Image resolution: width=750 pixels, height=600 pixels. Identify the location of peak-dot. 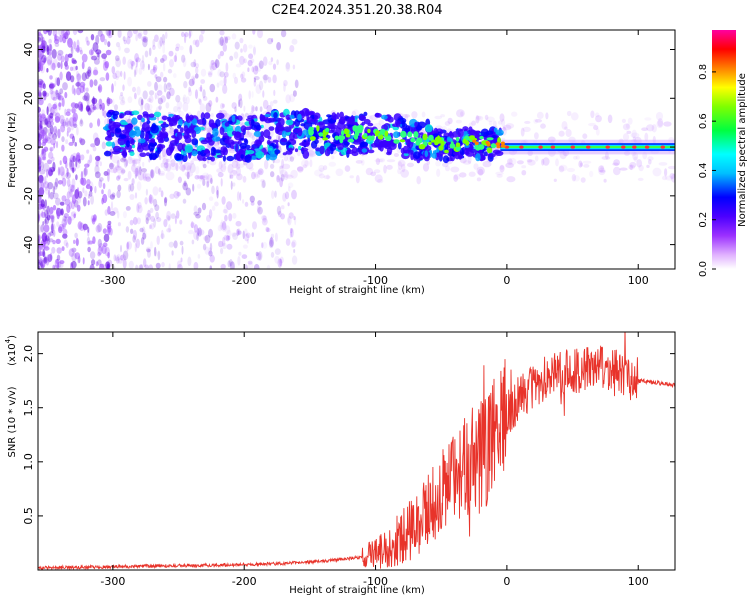
(507, 147).